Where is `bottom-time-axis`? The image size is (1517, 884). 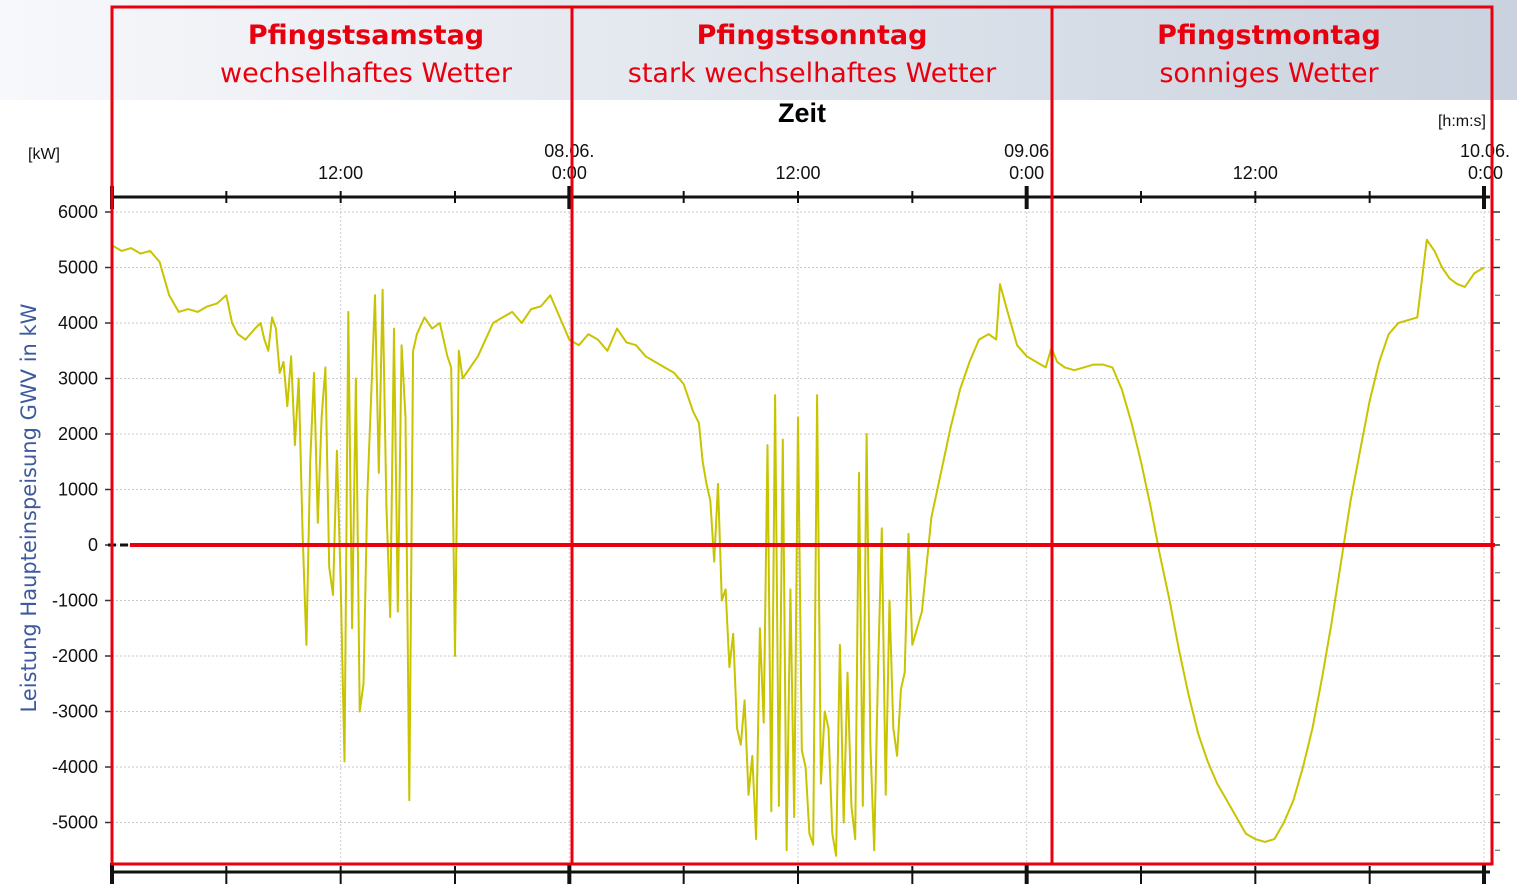
bottom-time-axis is located at coordinates (800, 873).